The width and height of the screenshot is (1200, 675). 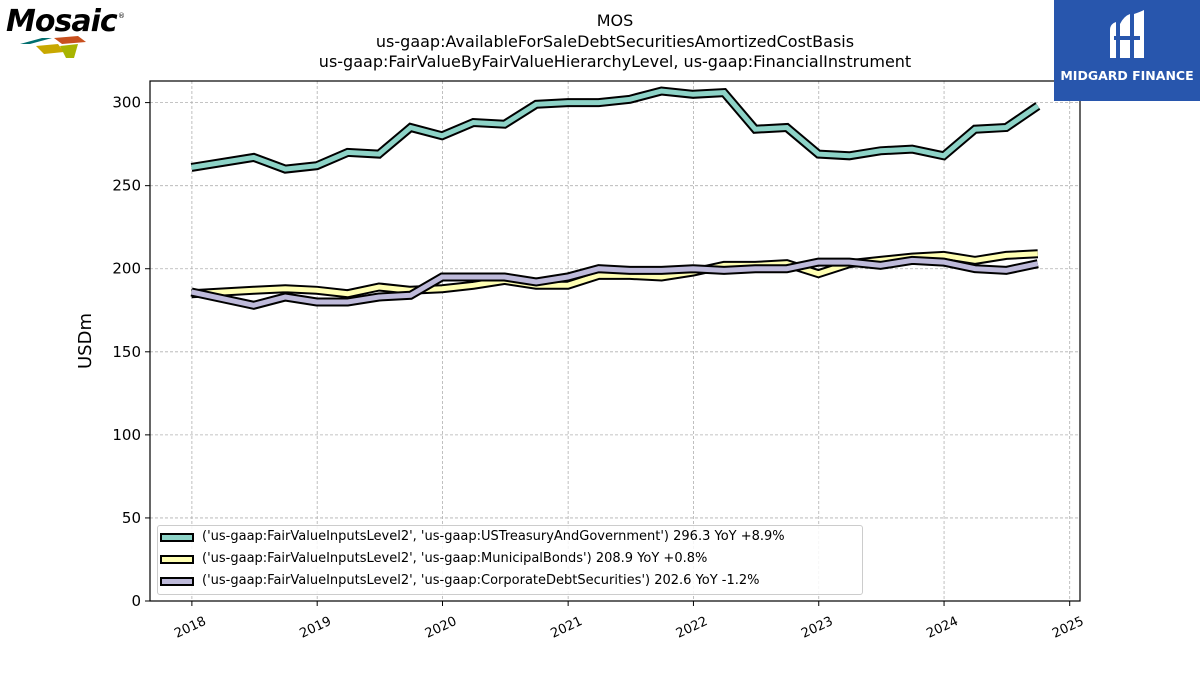 I want to click on mosaic-tiles-icon, so click(x=53, y=47).